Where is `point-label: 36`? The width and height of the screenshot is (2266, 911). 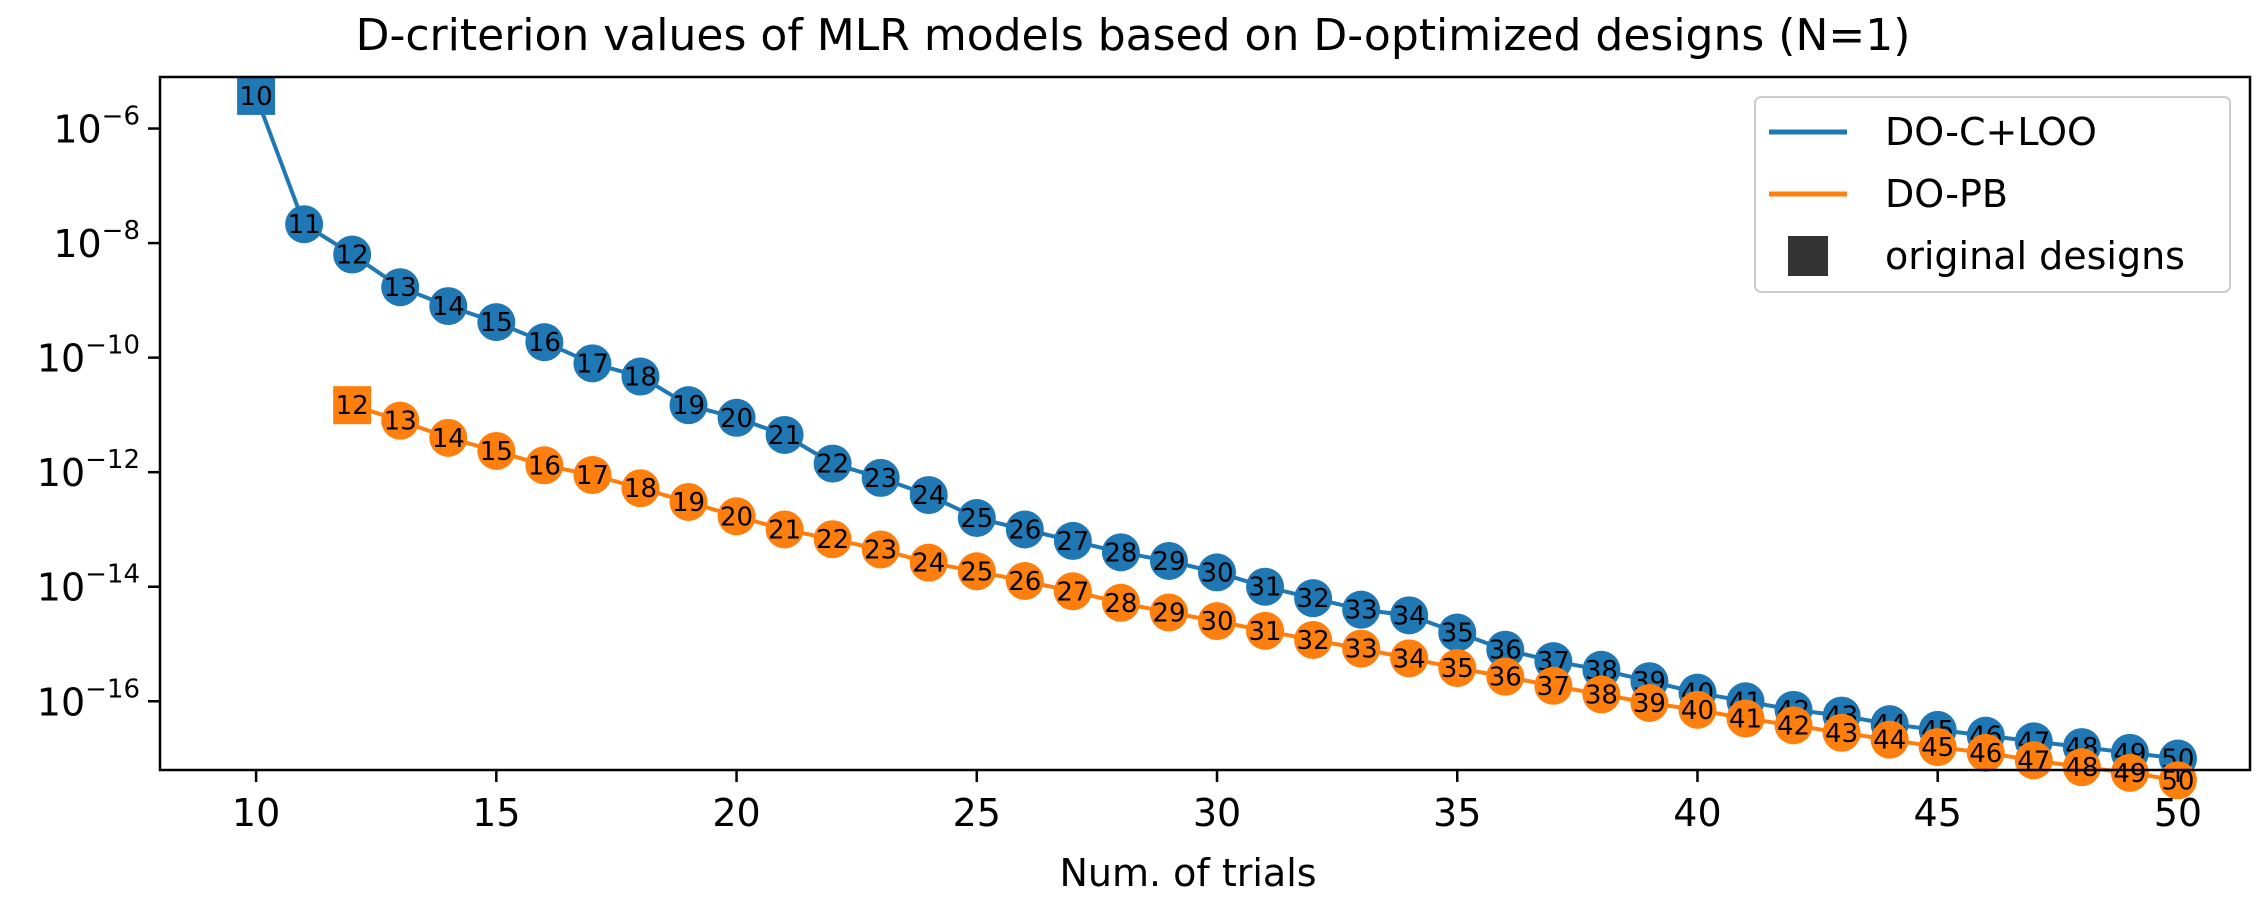
point-label: 36 is located at coordinates (1505, 678).